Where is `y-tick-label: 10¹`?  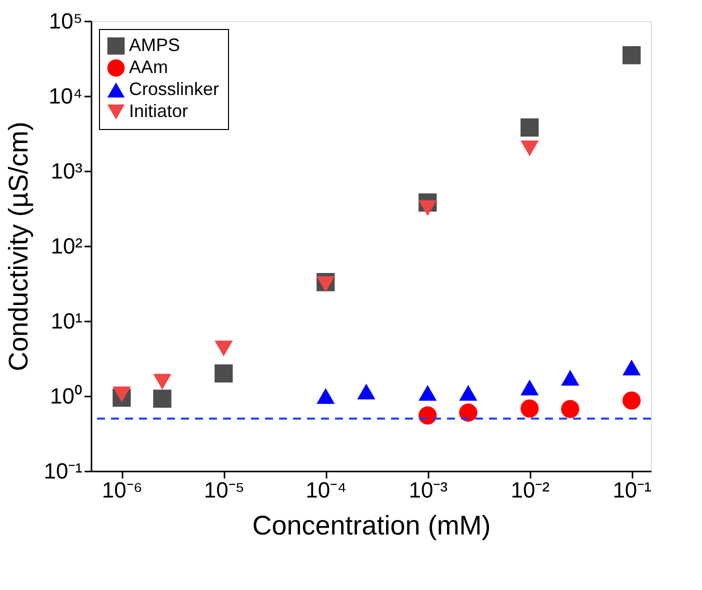
y-tick-label: 10¹ is located at coordinates (66, 321).